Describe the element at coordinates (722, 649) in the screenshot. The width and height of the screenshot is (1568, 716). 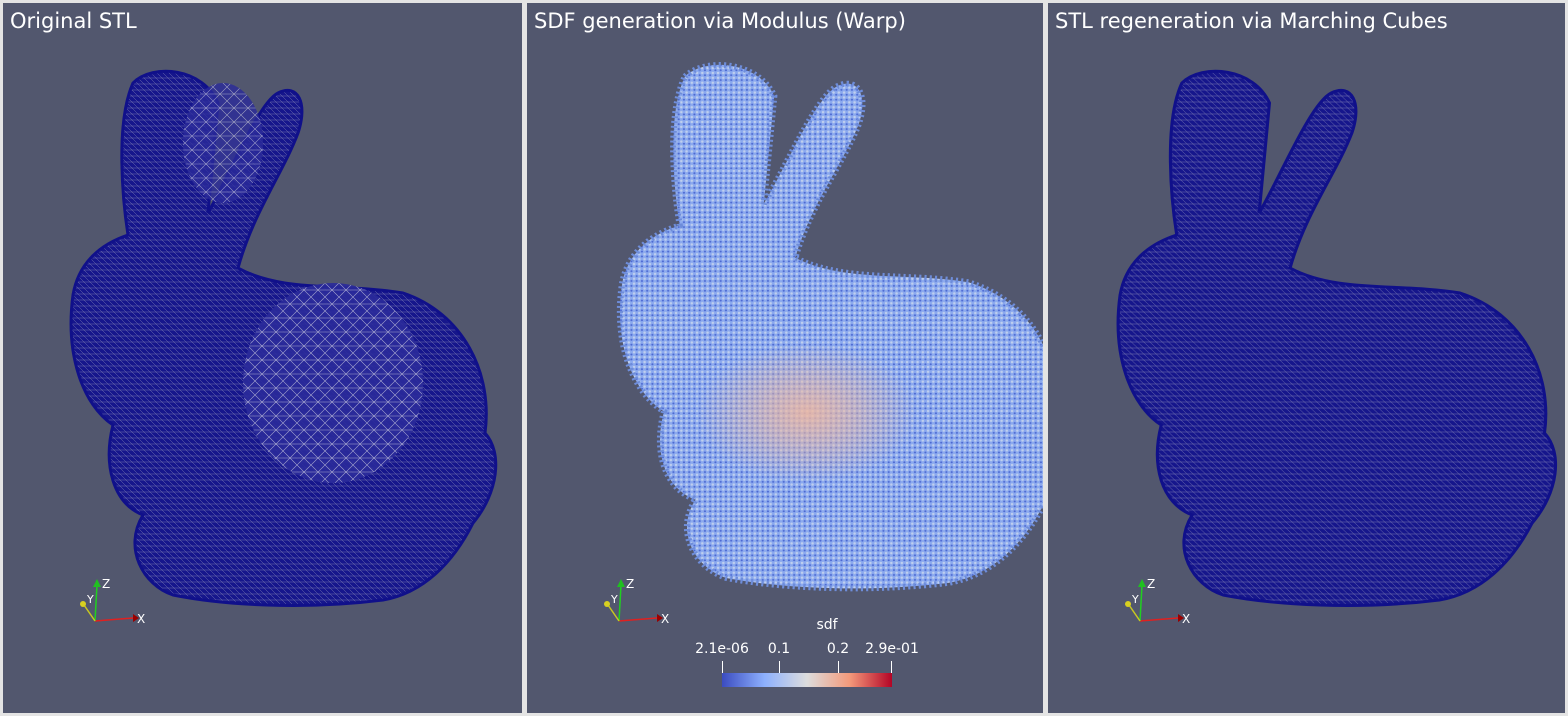
I see `colorbar-tick: 2.1e-06` at that location.